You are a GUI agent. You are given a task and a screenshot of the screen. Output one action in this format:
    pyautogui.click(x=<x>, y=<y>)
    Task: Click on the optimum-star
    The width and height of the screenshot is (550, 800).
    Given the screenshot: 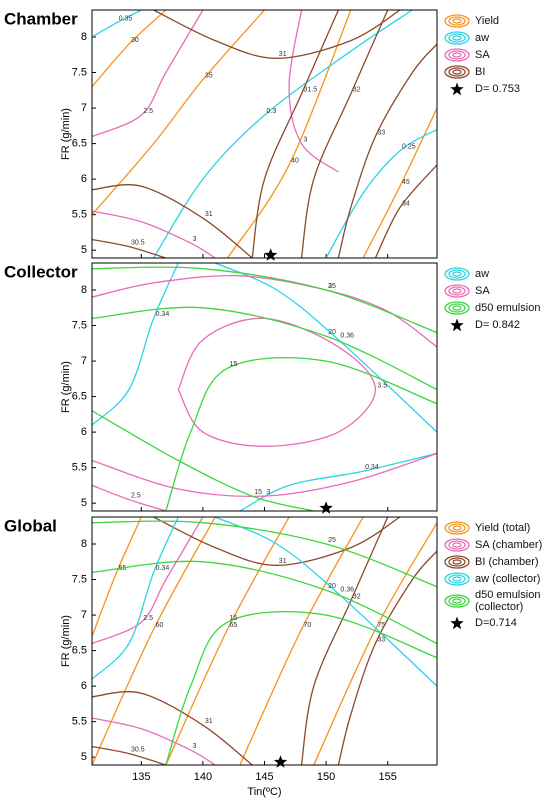 What is the action you would take?
    pyautogui.click(x=326, y=507)
    